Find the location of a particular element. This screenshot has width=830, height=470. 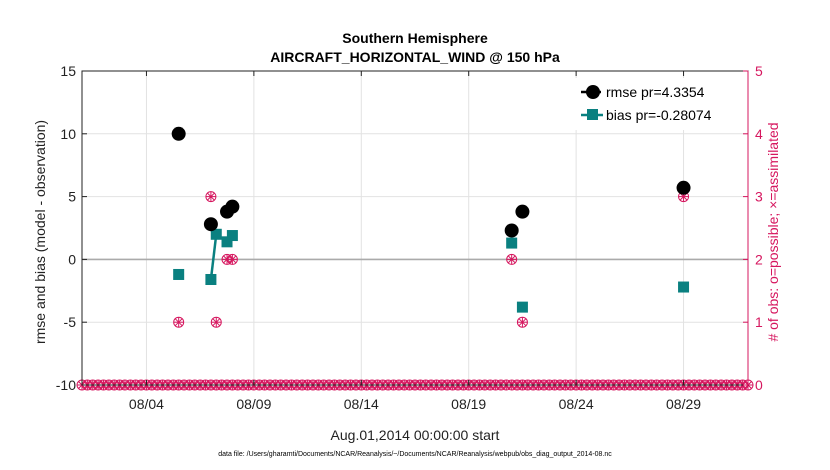

y-axis-right-label: # of obs: o=possible; ×=assimilated is located at coordinates (773, 231).